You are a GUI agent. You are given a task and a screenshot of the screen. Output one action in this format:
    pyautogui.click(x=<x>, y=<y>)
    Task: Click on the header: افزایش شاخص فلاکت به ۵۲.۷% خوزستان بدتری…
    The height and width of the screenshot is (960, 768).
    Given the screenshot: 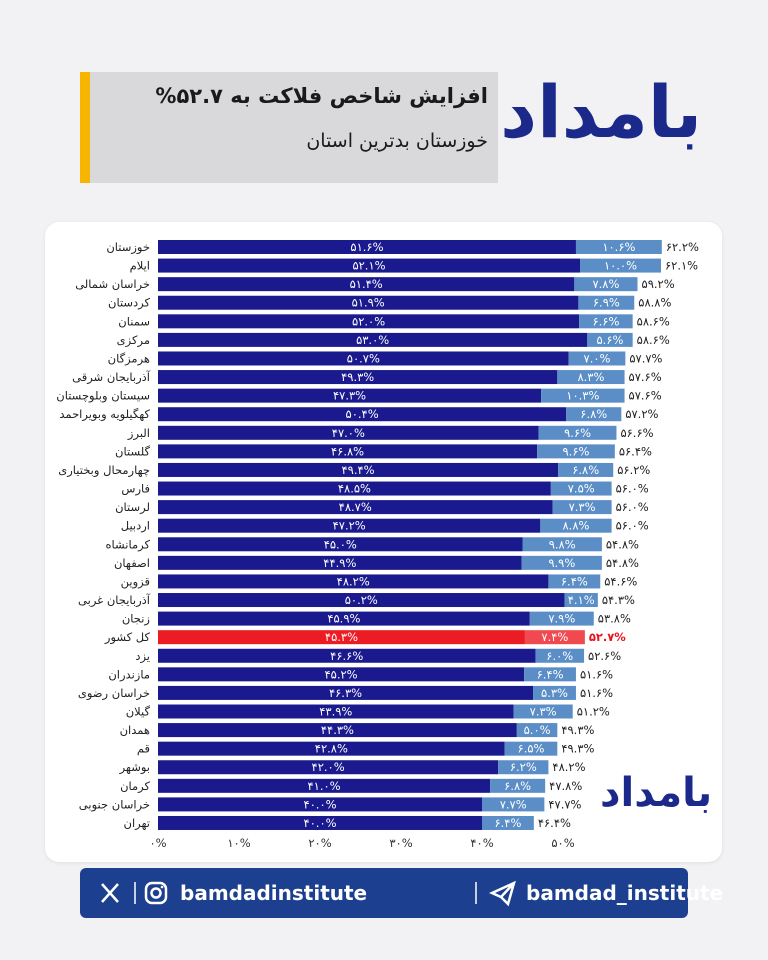 What is the action you would take?
    pyautogui.click(x=289, y=127)
    